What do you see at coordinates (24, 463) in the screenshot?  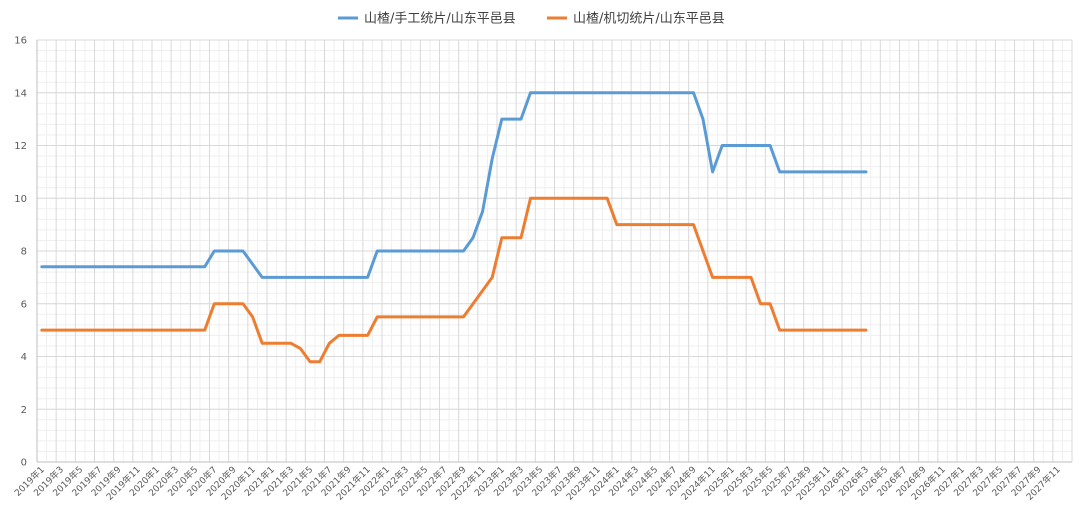 I see `y-tick-label: 0` at bounding box center [24, 463].